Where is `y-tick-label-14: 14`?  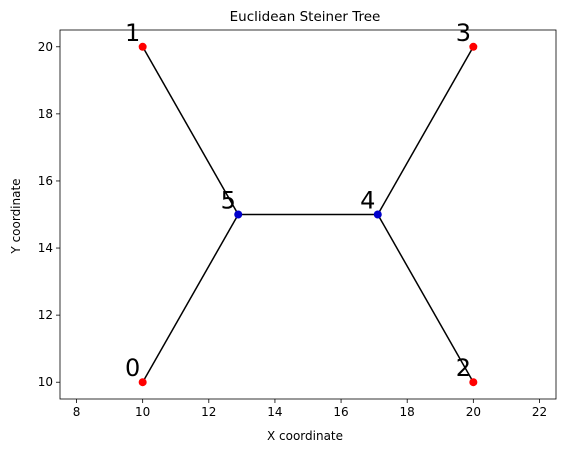 y-tick-label-14: 14 is located at coordinates (45, 248).